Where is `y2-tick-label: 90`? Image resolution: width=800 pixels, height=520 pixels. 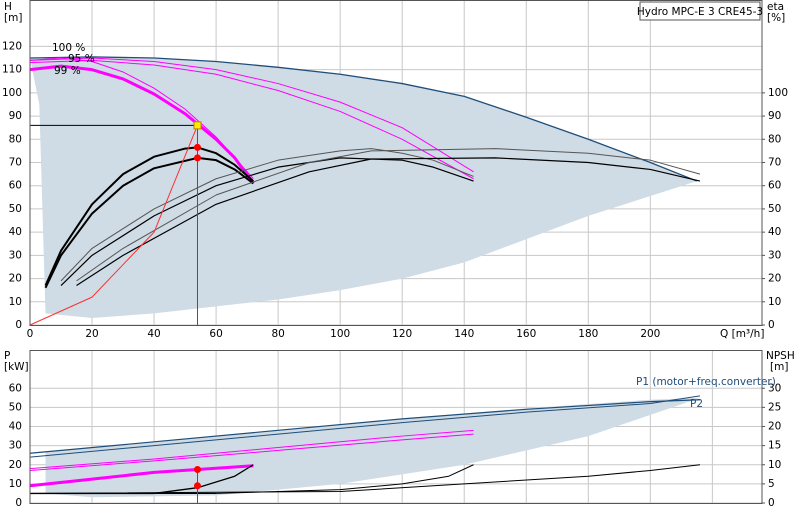 y2-tick-label: 90 is located at coordinates (774, 116).